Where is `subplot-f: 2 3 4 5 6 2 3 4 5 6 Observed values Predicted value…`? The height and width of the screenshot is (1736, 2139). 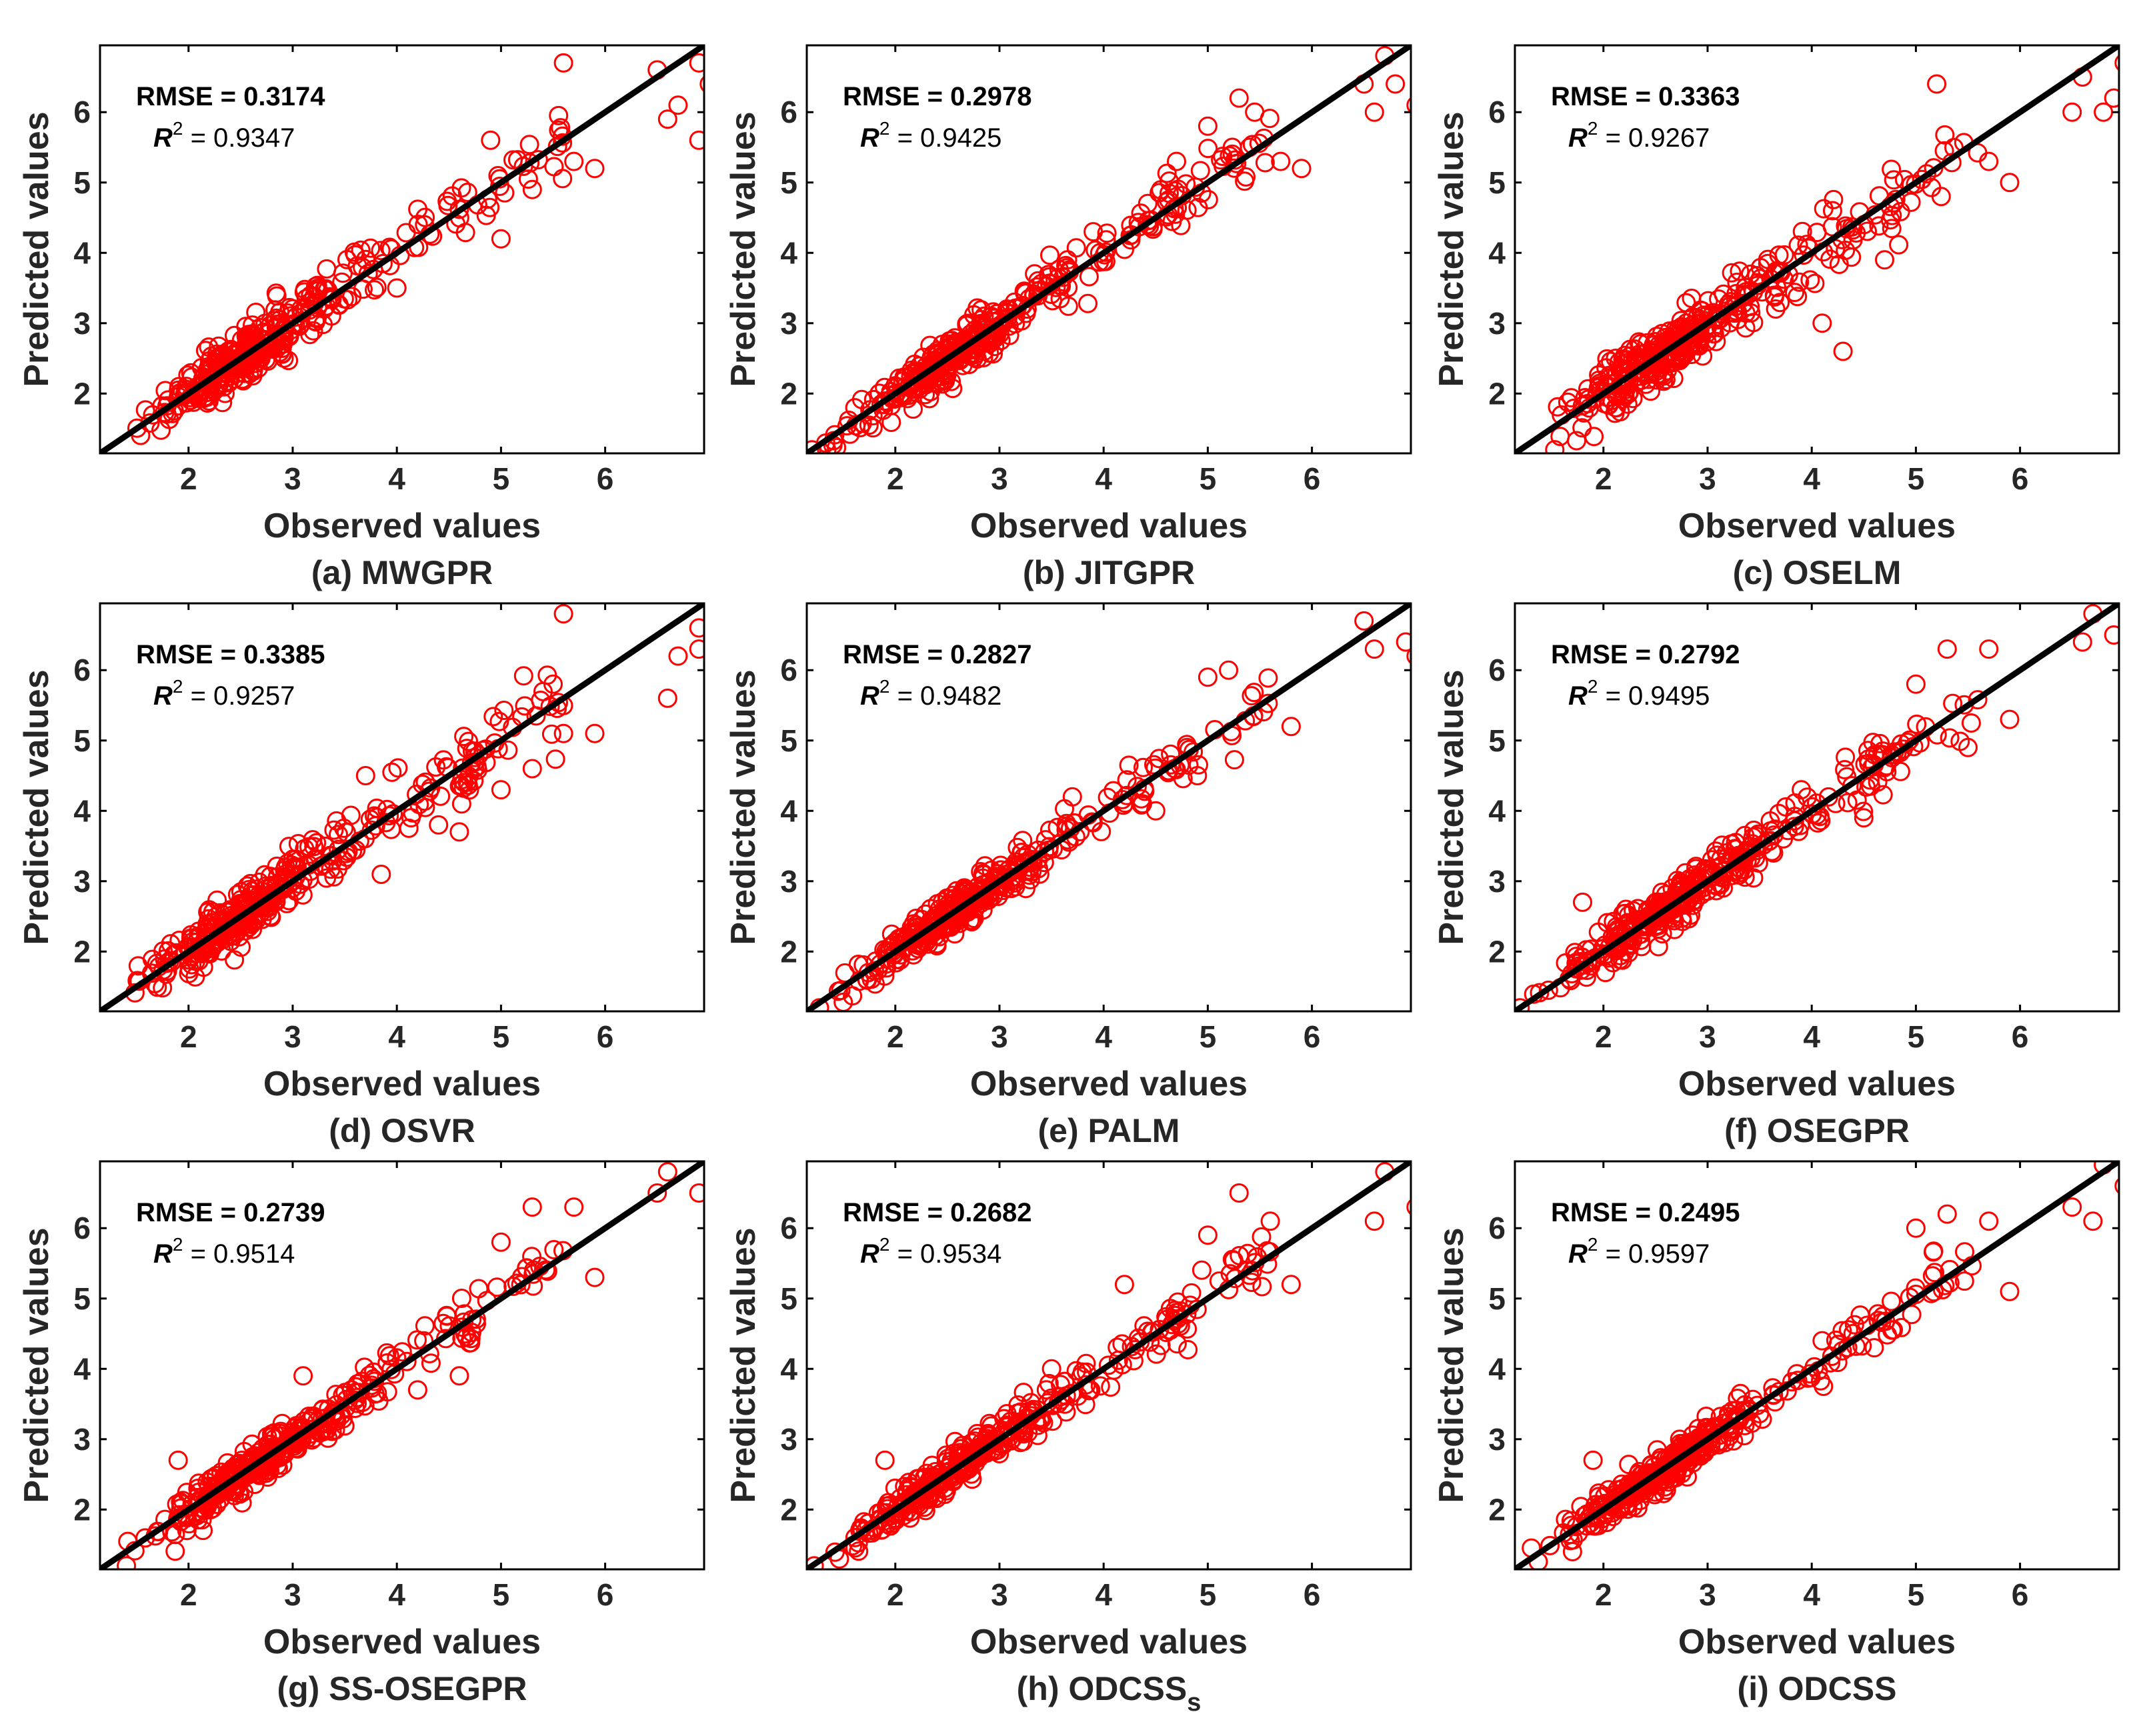
subplot-f: 2 3 4 5 6 2 3 4 5 6 Observed values Predicted value… is located at coordinates (1776, 875).